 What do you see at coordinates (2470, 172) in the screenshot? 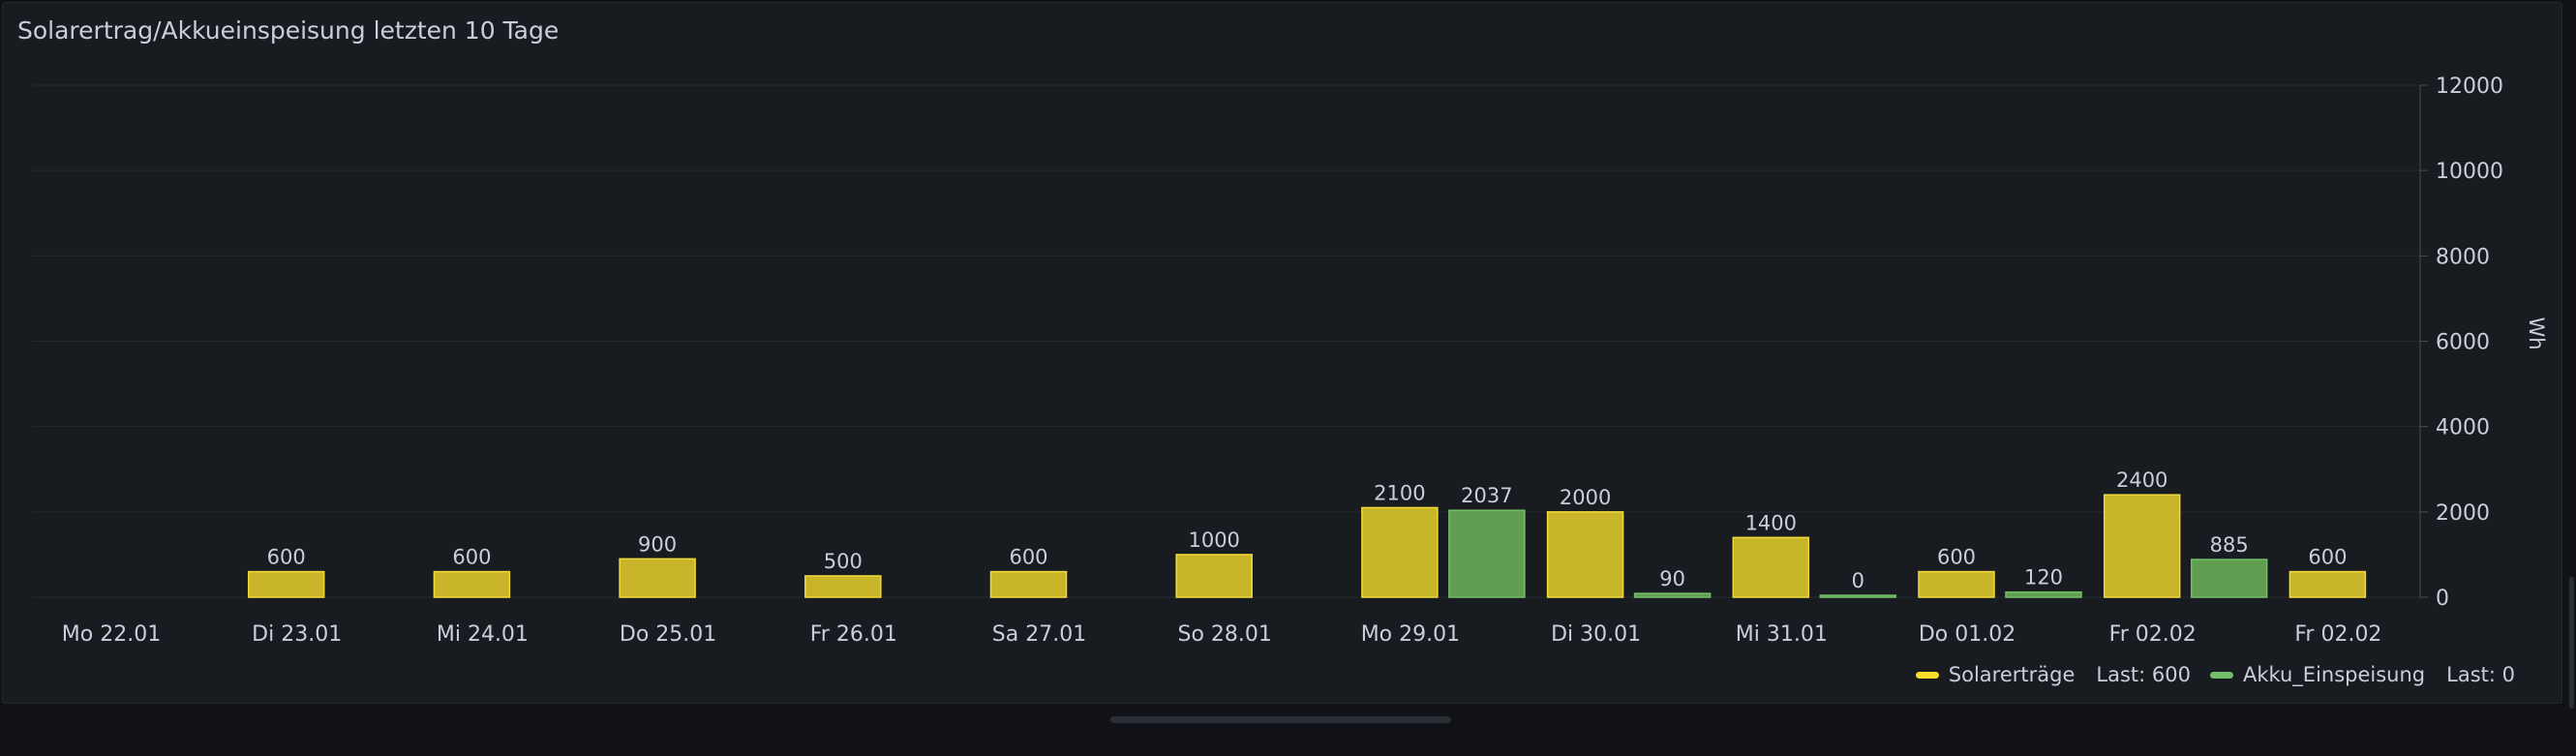
I see `y-tick-label: 10000` at bounding box center [2470, 172].